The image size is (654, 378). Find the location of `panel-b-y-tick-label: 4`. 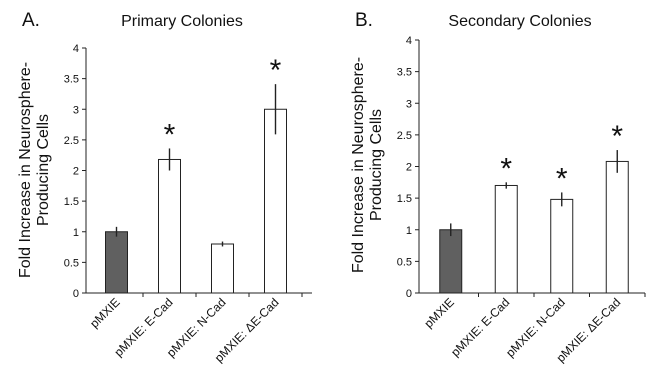

panel-b-y-tick-label: 4 is located at coordinates (409, 41).